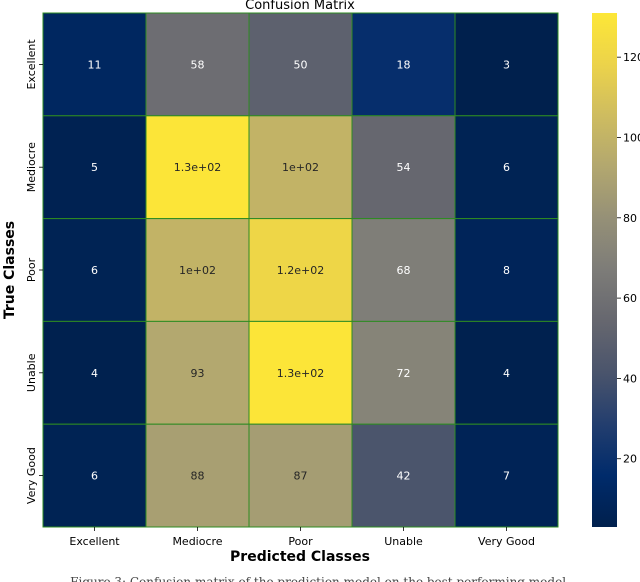 The height and width of the screenshot is (582, 640). Describe the element at coordinates (31, 167) in the screenshot. I see `y-tick-label: Mediocre` at that location.